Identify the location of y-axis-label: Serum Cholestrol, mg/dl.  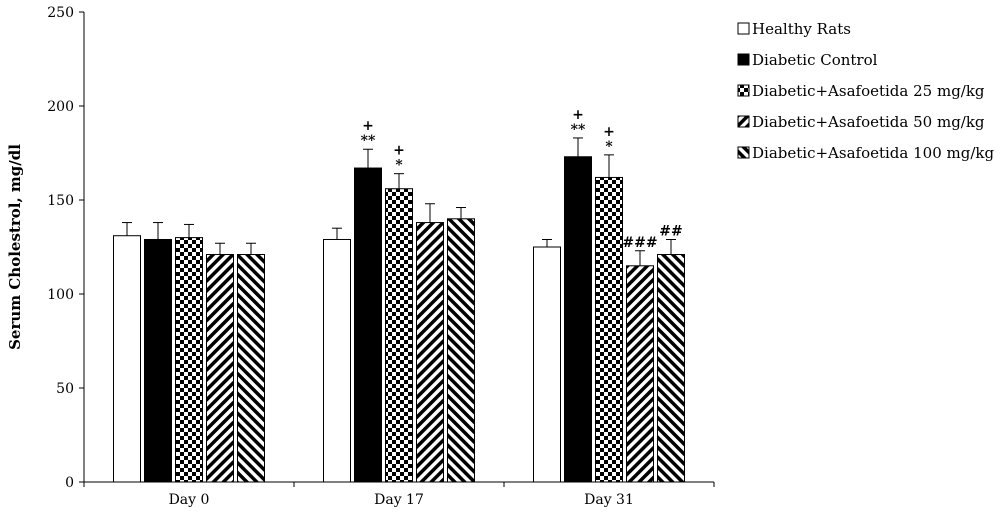
(15, 247).